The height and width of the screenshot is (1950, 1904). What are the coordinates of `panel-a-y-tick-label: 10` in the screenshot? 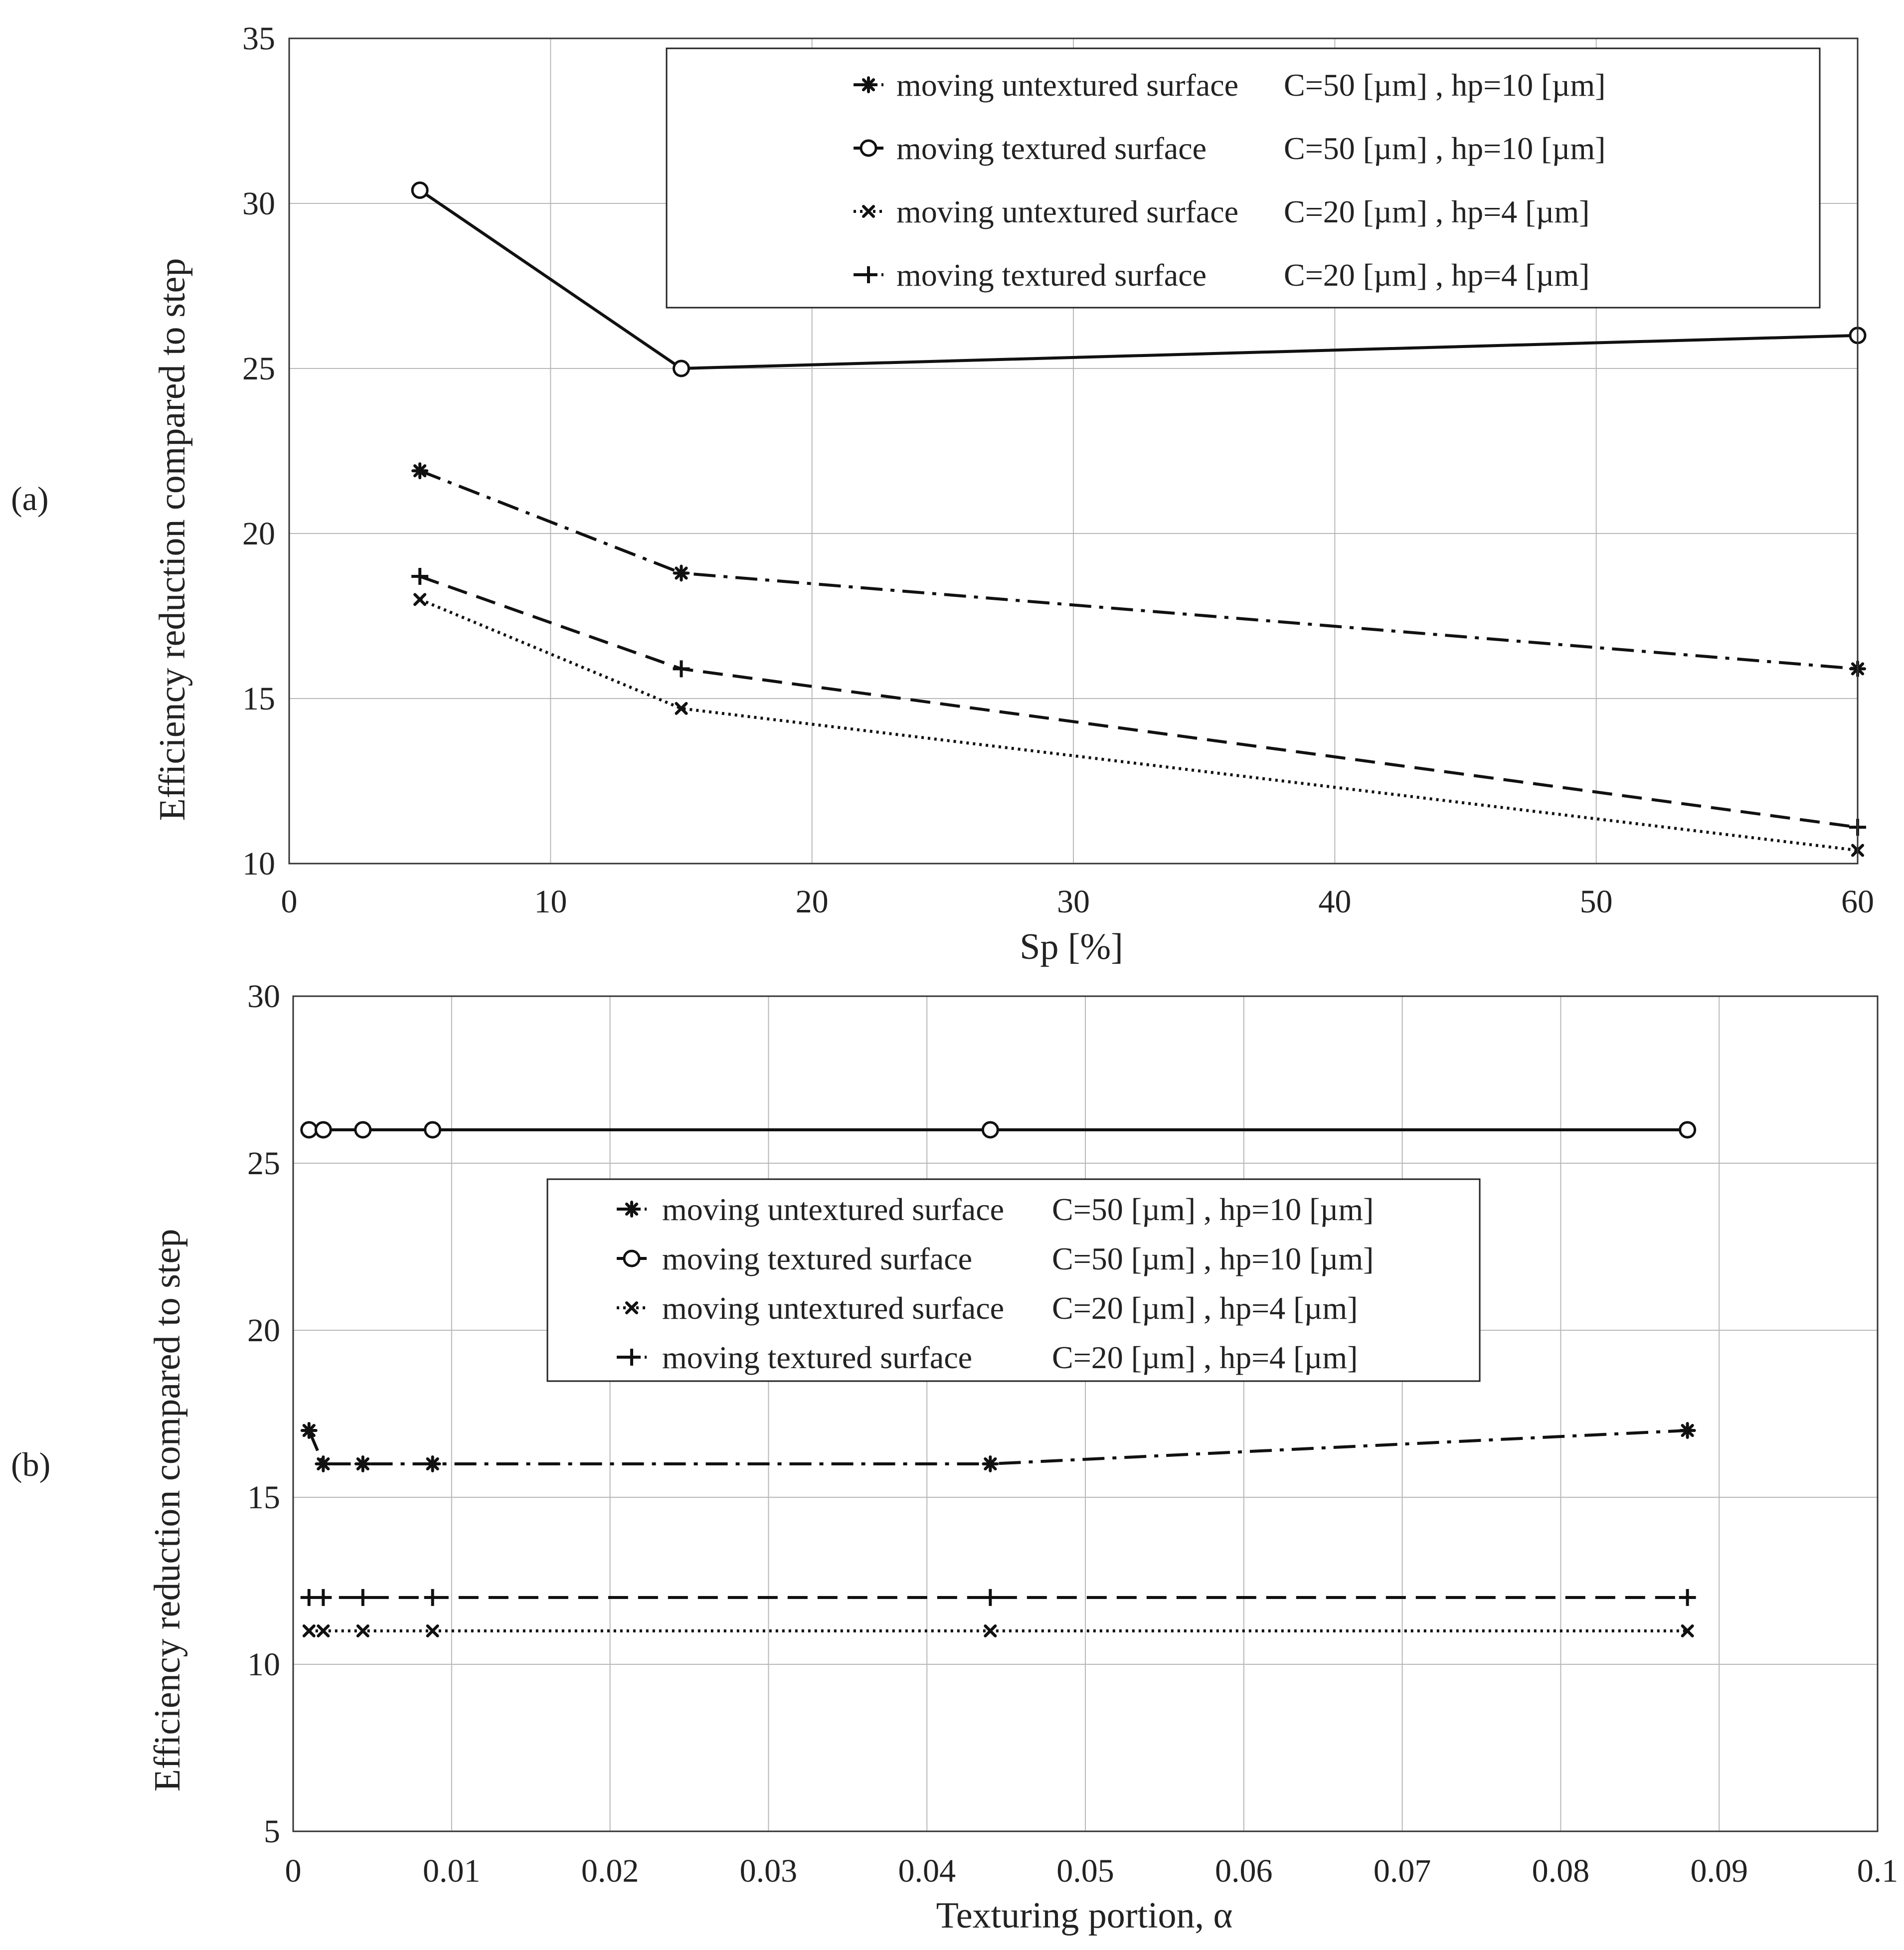 It's located at (258, 864).